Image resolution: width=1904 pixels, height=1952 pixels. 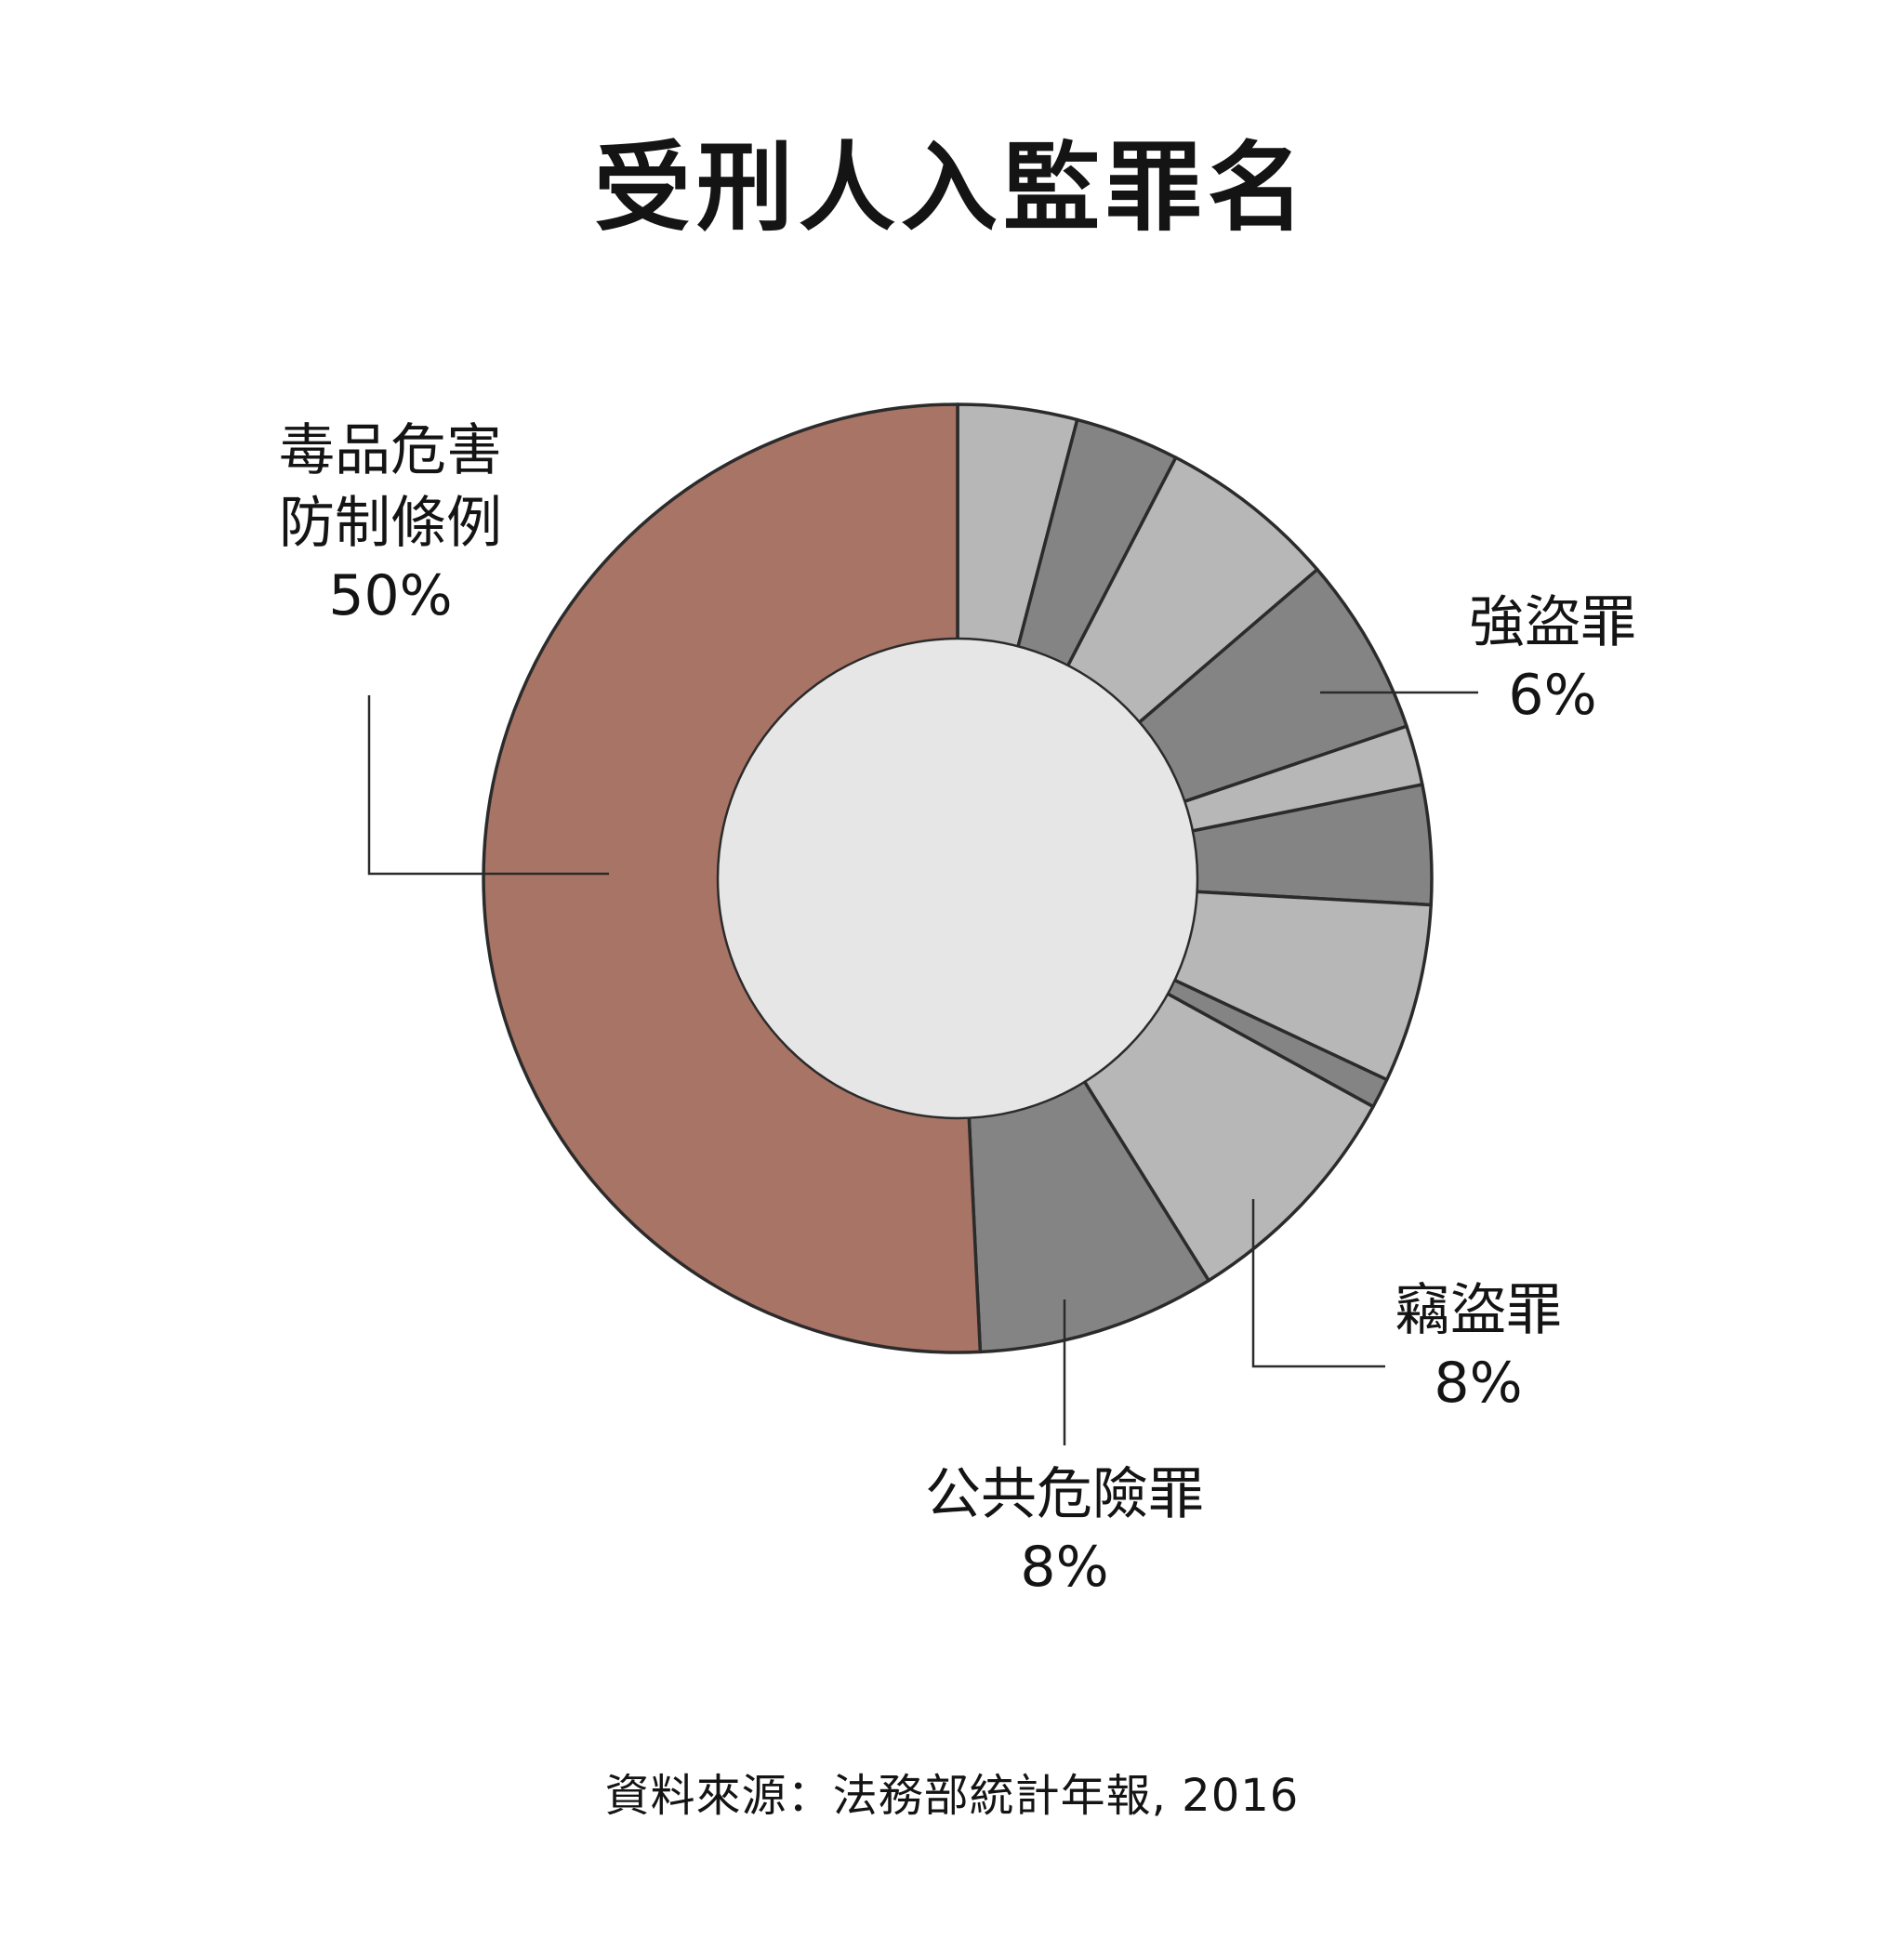 What do you see at coordinates (390, 595) in the screenshot?
I see `slice-label-11-line-3: 50%` at bounding box center [390, 595].